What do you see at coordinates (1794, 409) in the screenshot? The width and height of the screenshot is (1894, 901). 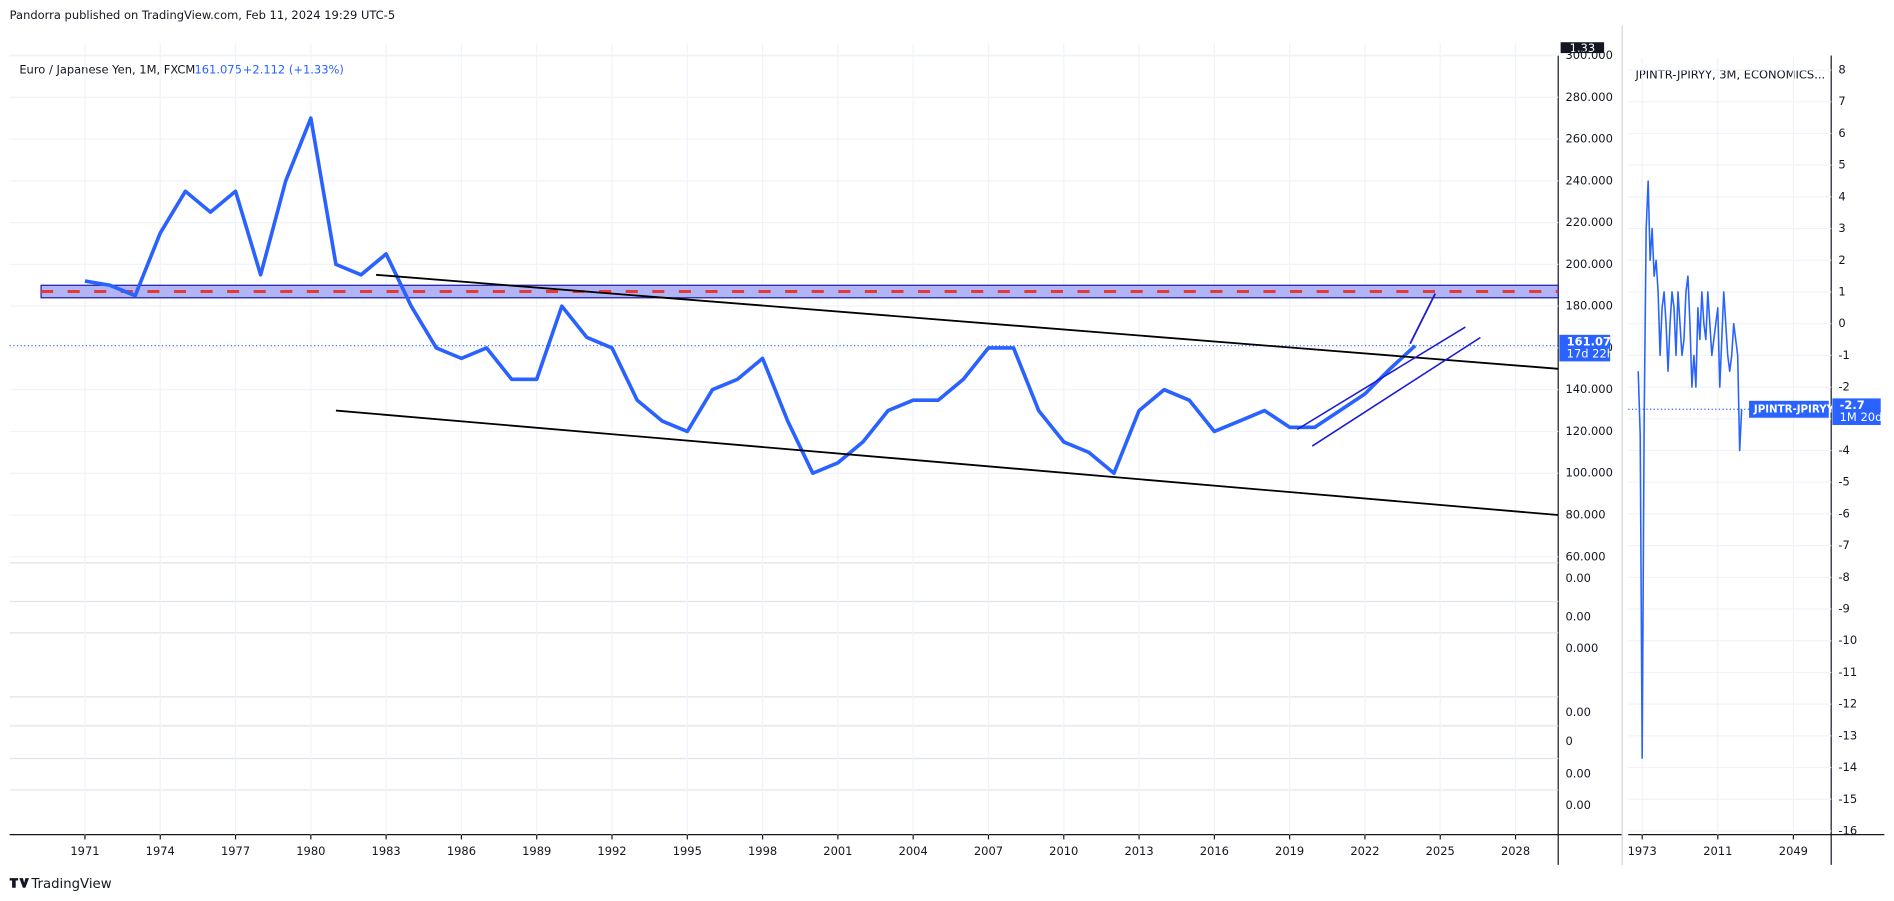 I see `series-tag-label: JPINTR-JPIRYY` at bounding box center [1794, 409].